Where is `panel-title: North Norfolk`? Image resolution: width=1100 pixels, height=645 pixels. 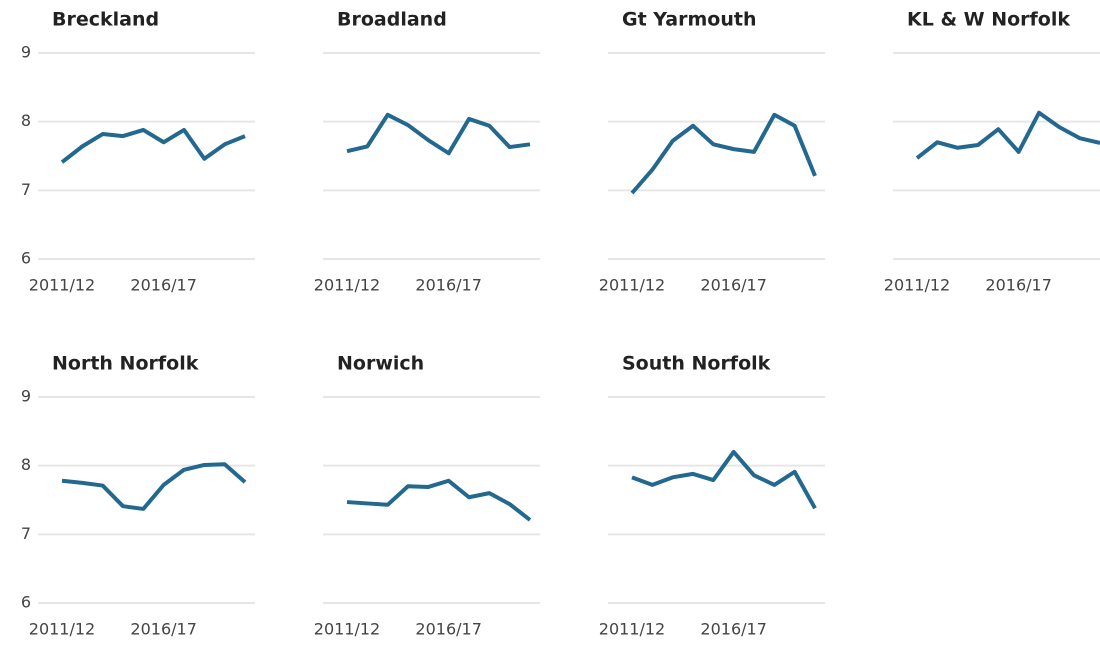
panel-title: North Norfolk is located at coordinates (125, 364).